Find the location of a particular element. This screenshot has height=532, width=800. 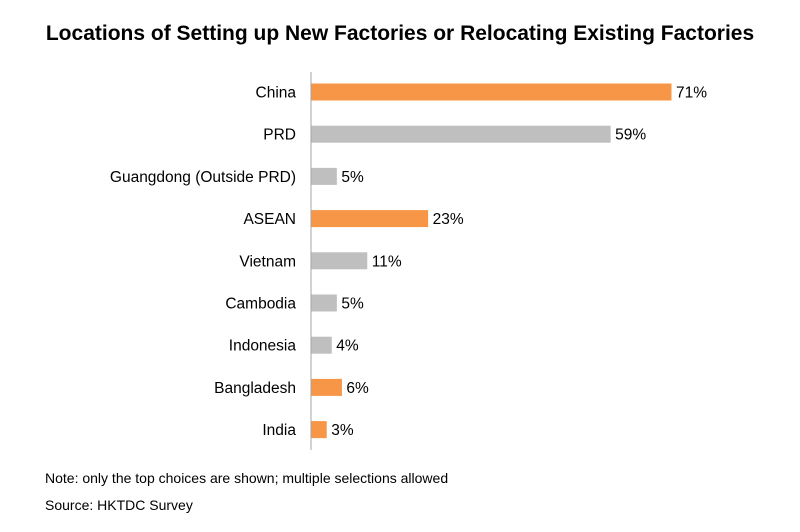

value-label: 71% is located at coordinates (691, 93).